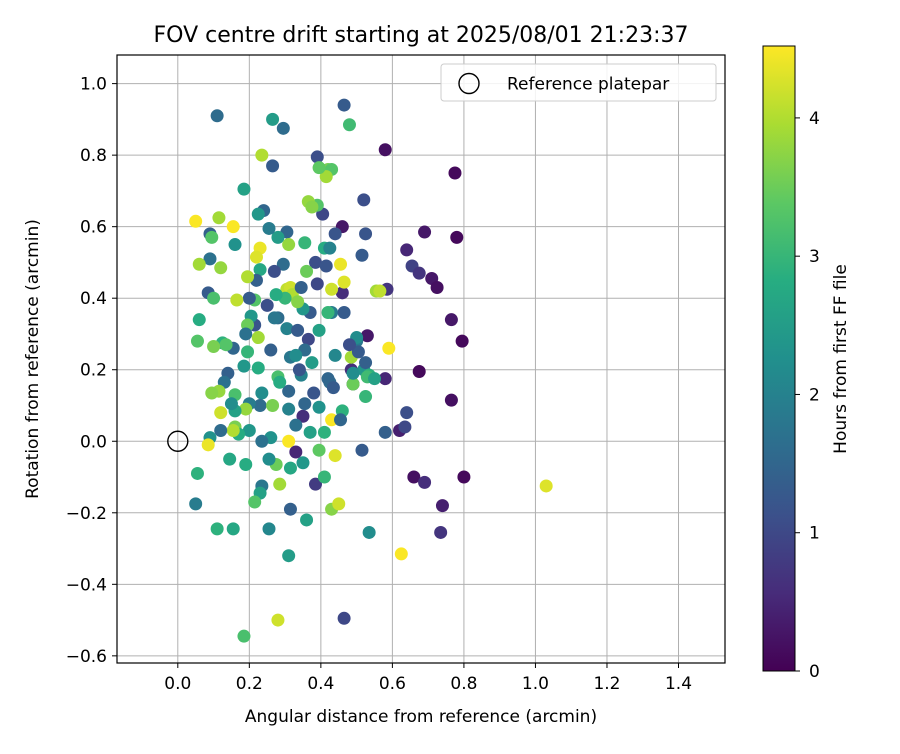  What do you see at coordinates (606, 684) in the screenshot?
I see `x-tick-label: 1.2` at bounding box center [606, 684].